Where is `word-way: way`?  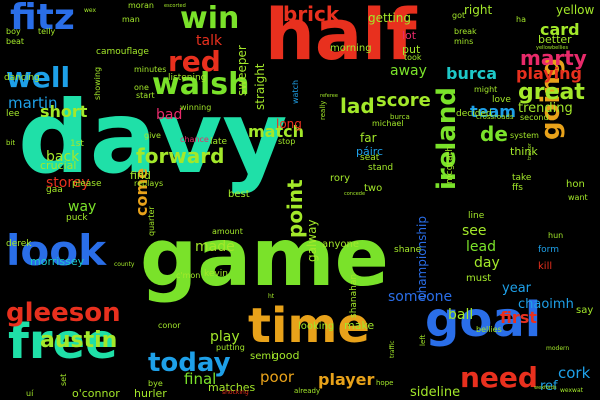 word-way: way is located at coordinates (82, 207).